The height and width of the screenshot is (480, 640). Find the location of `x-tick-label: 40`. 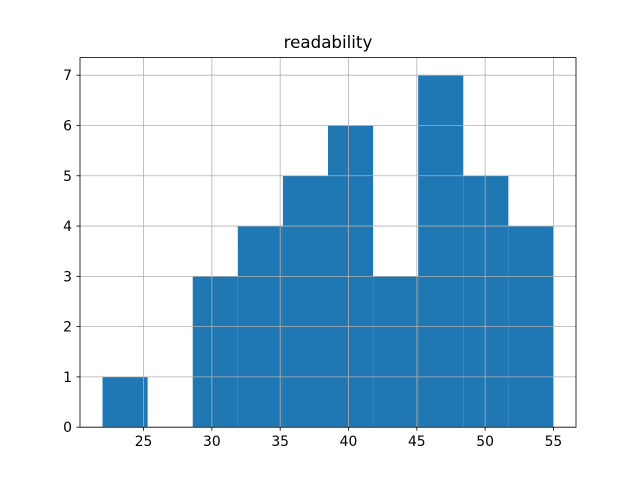

x-tick-label: 40 is located at coordinates (349, 442).